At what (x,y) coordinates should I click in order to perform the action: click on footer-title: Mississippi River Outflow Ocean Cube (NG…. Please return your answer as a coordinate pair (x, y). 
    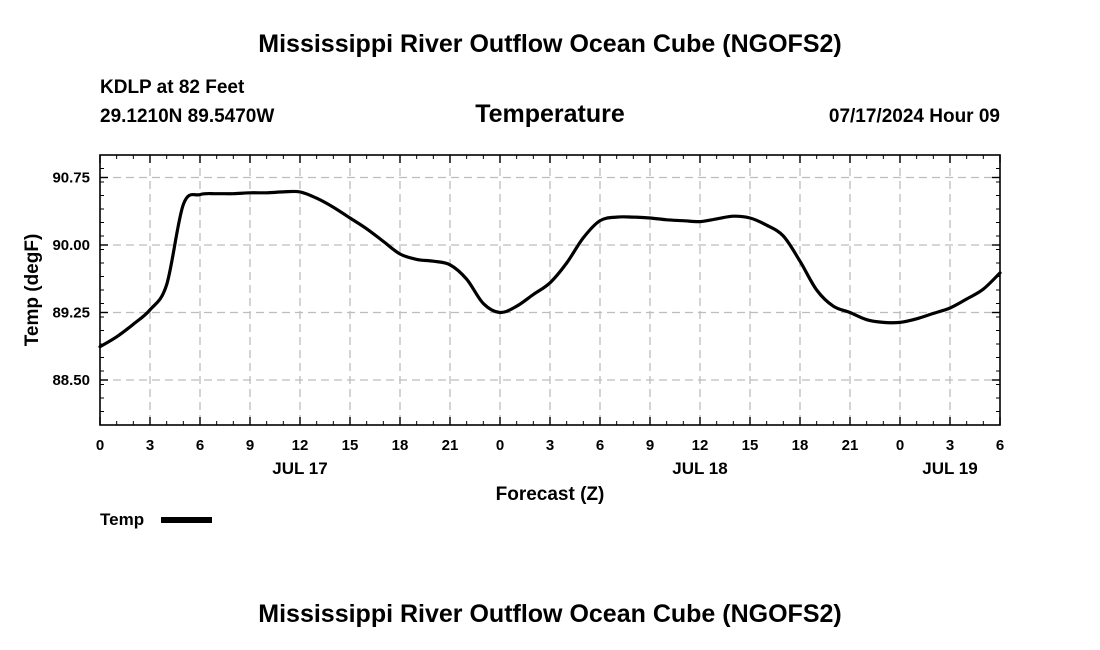
    Looking at the image, I should click on (550, 614).